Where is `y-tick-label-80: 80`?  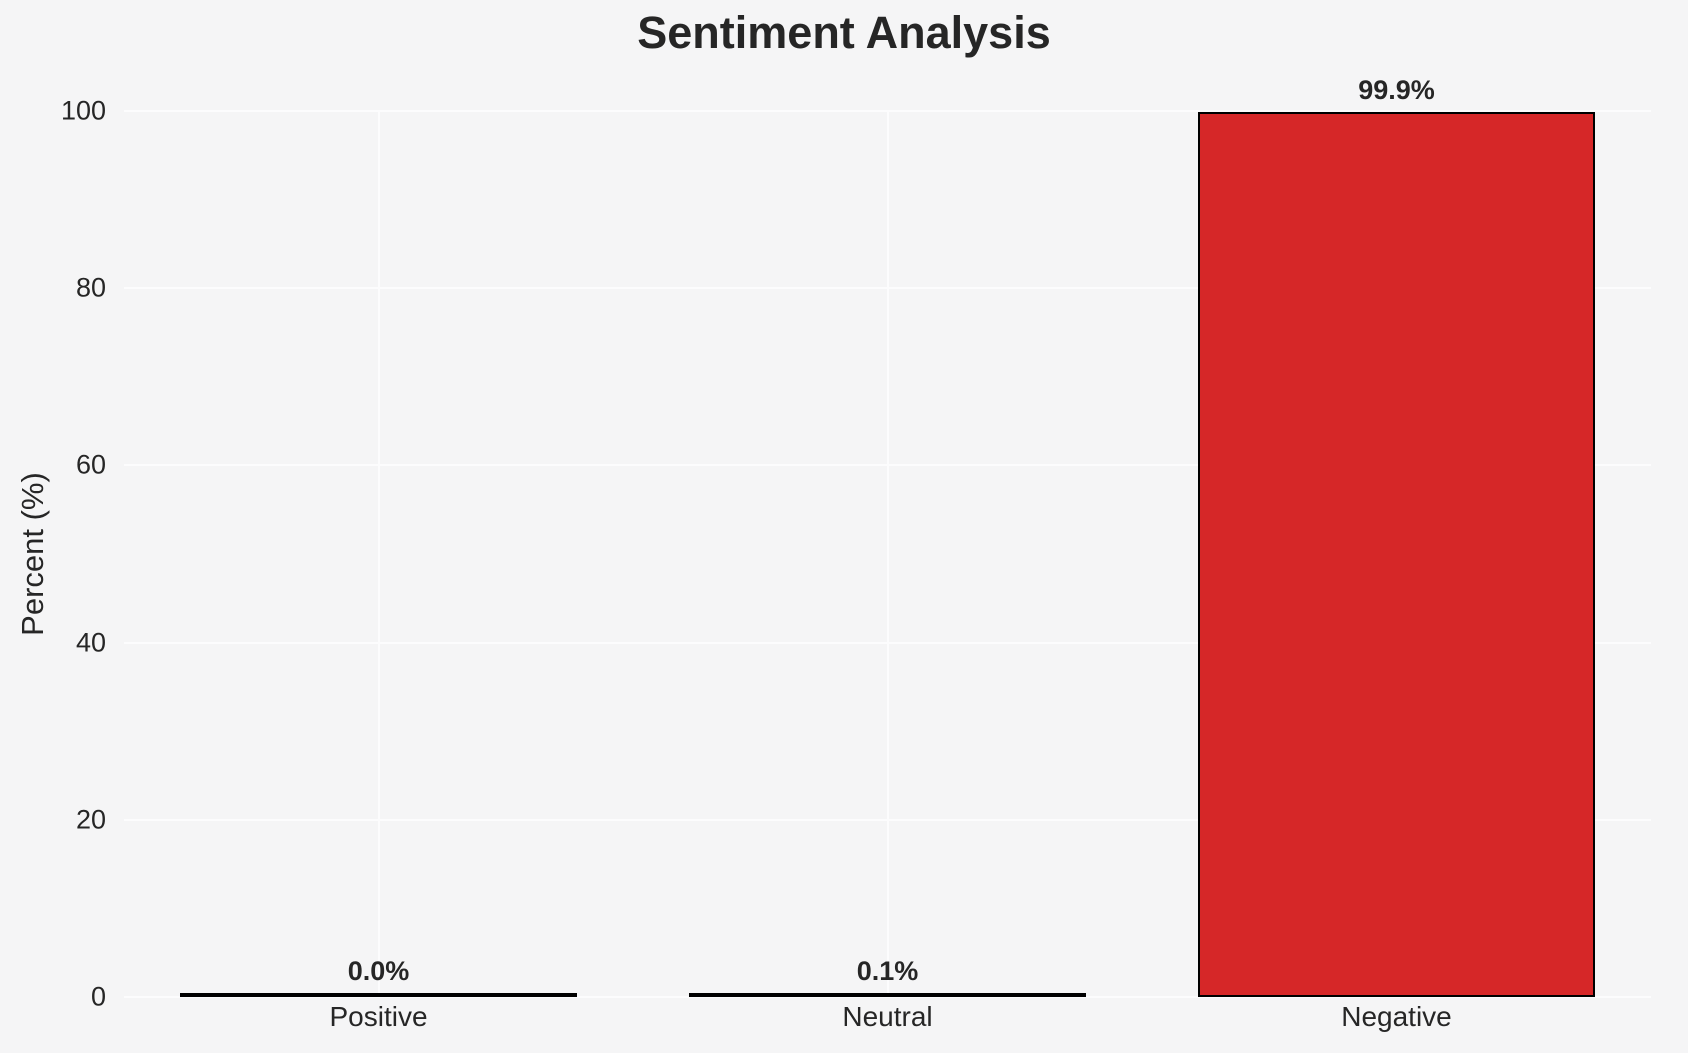 y-tick-label-80: 80 is located at coordinates (90, 287).